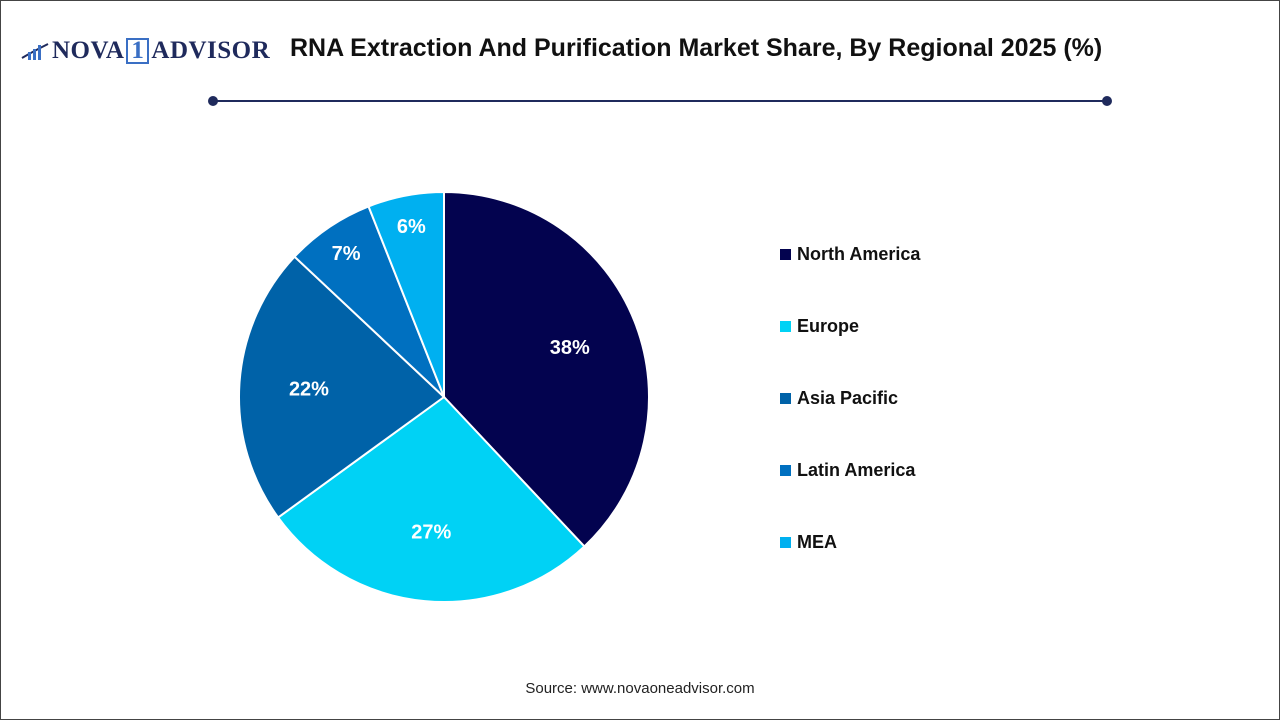  I want to click on legend-item: Asia Pacific, so click(839, 398).